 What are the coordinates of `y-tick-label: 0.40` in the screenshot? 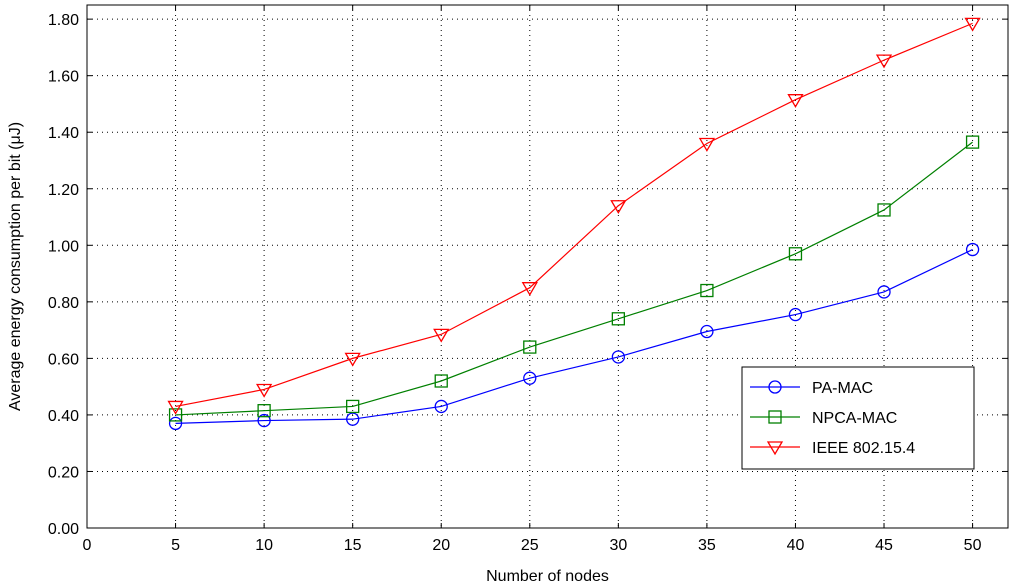 It's located at (63, 416).